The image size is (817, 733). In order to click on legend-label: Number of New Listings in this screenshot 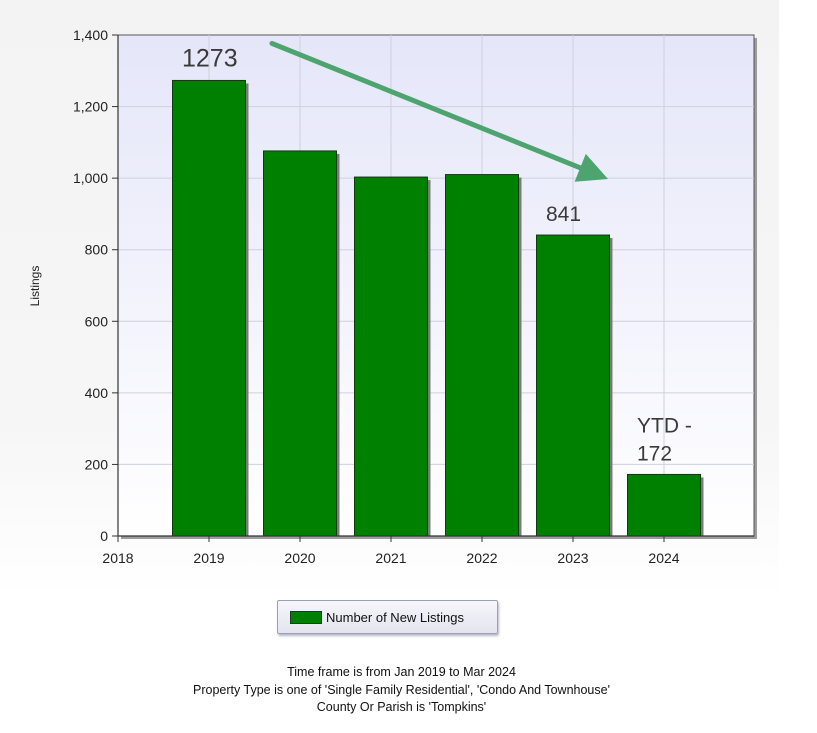, I will do `click(395, 617)`.